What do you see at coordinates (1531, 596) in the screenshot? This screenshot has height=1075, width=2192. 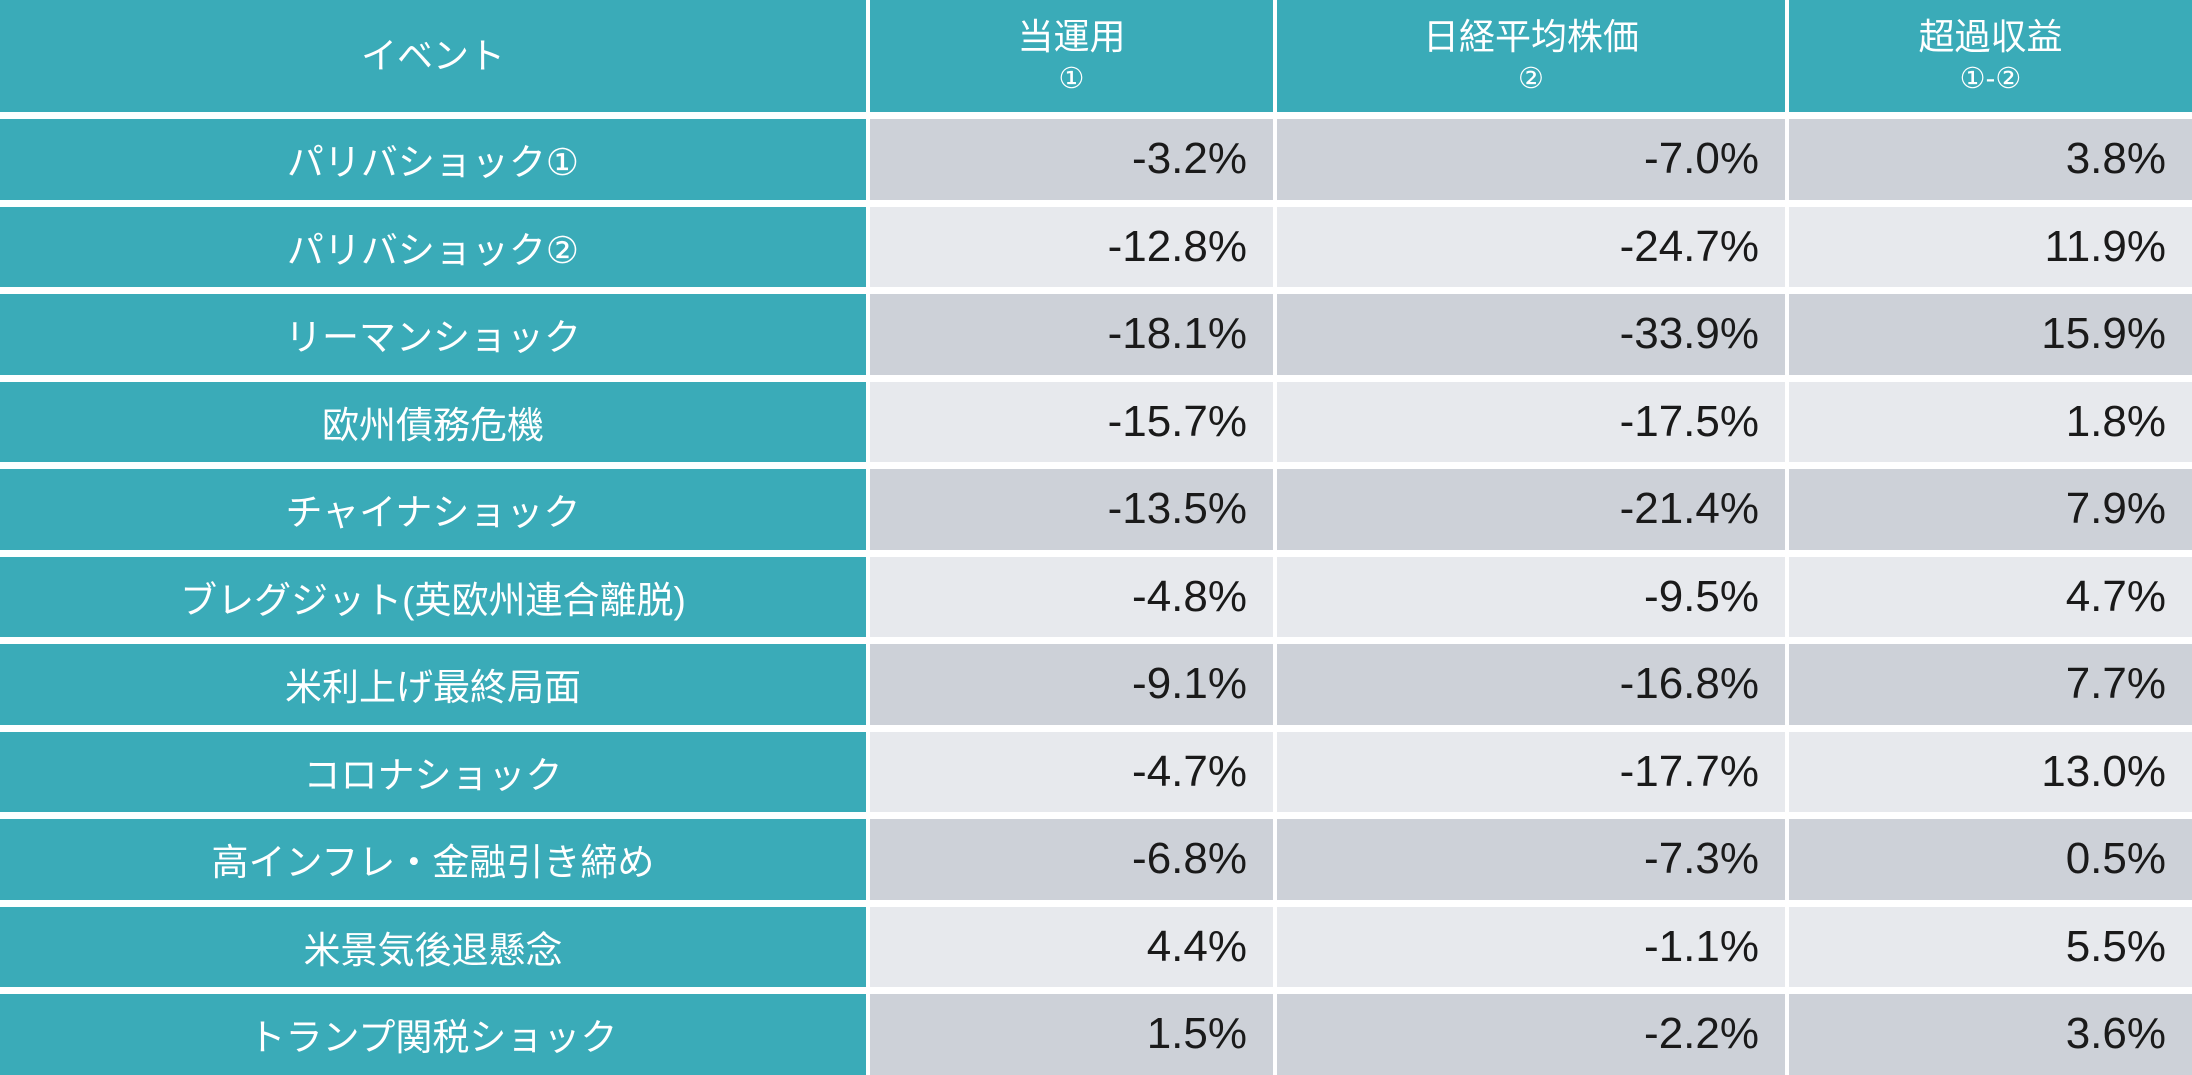 I see `nikkei-value-cell: -9.5%` at bounding box center [1531, 596].